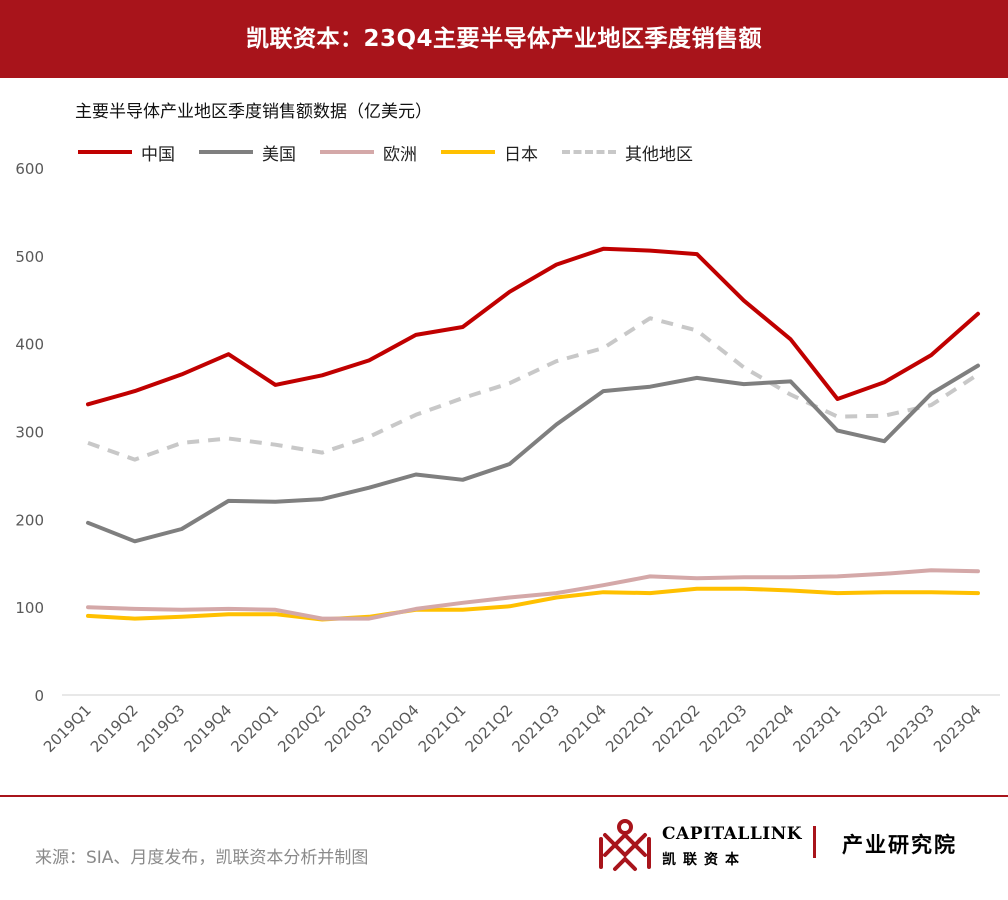 The width and height of the screenshot is (1008, 900). Describe the element at coordinates (347, 152) in the screenshot. I see `legend-swatch-europe` at that location.